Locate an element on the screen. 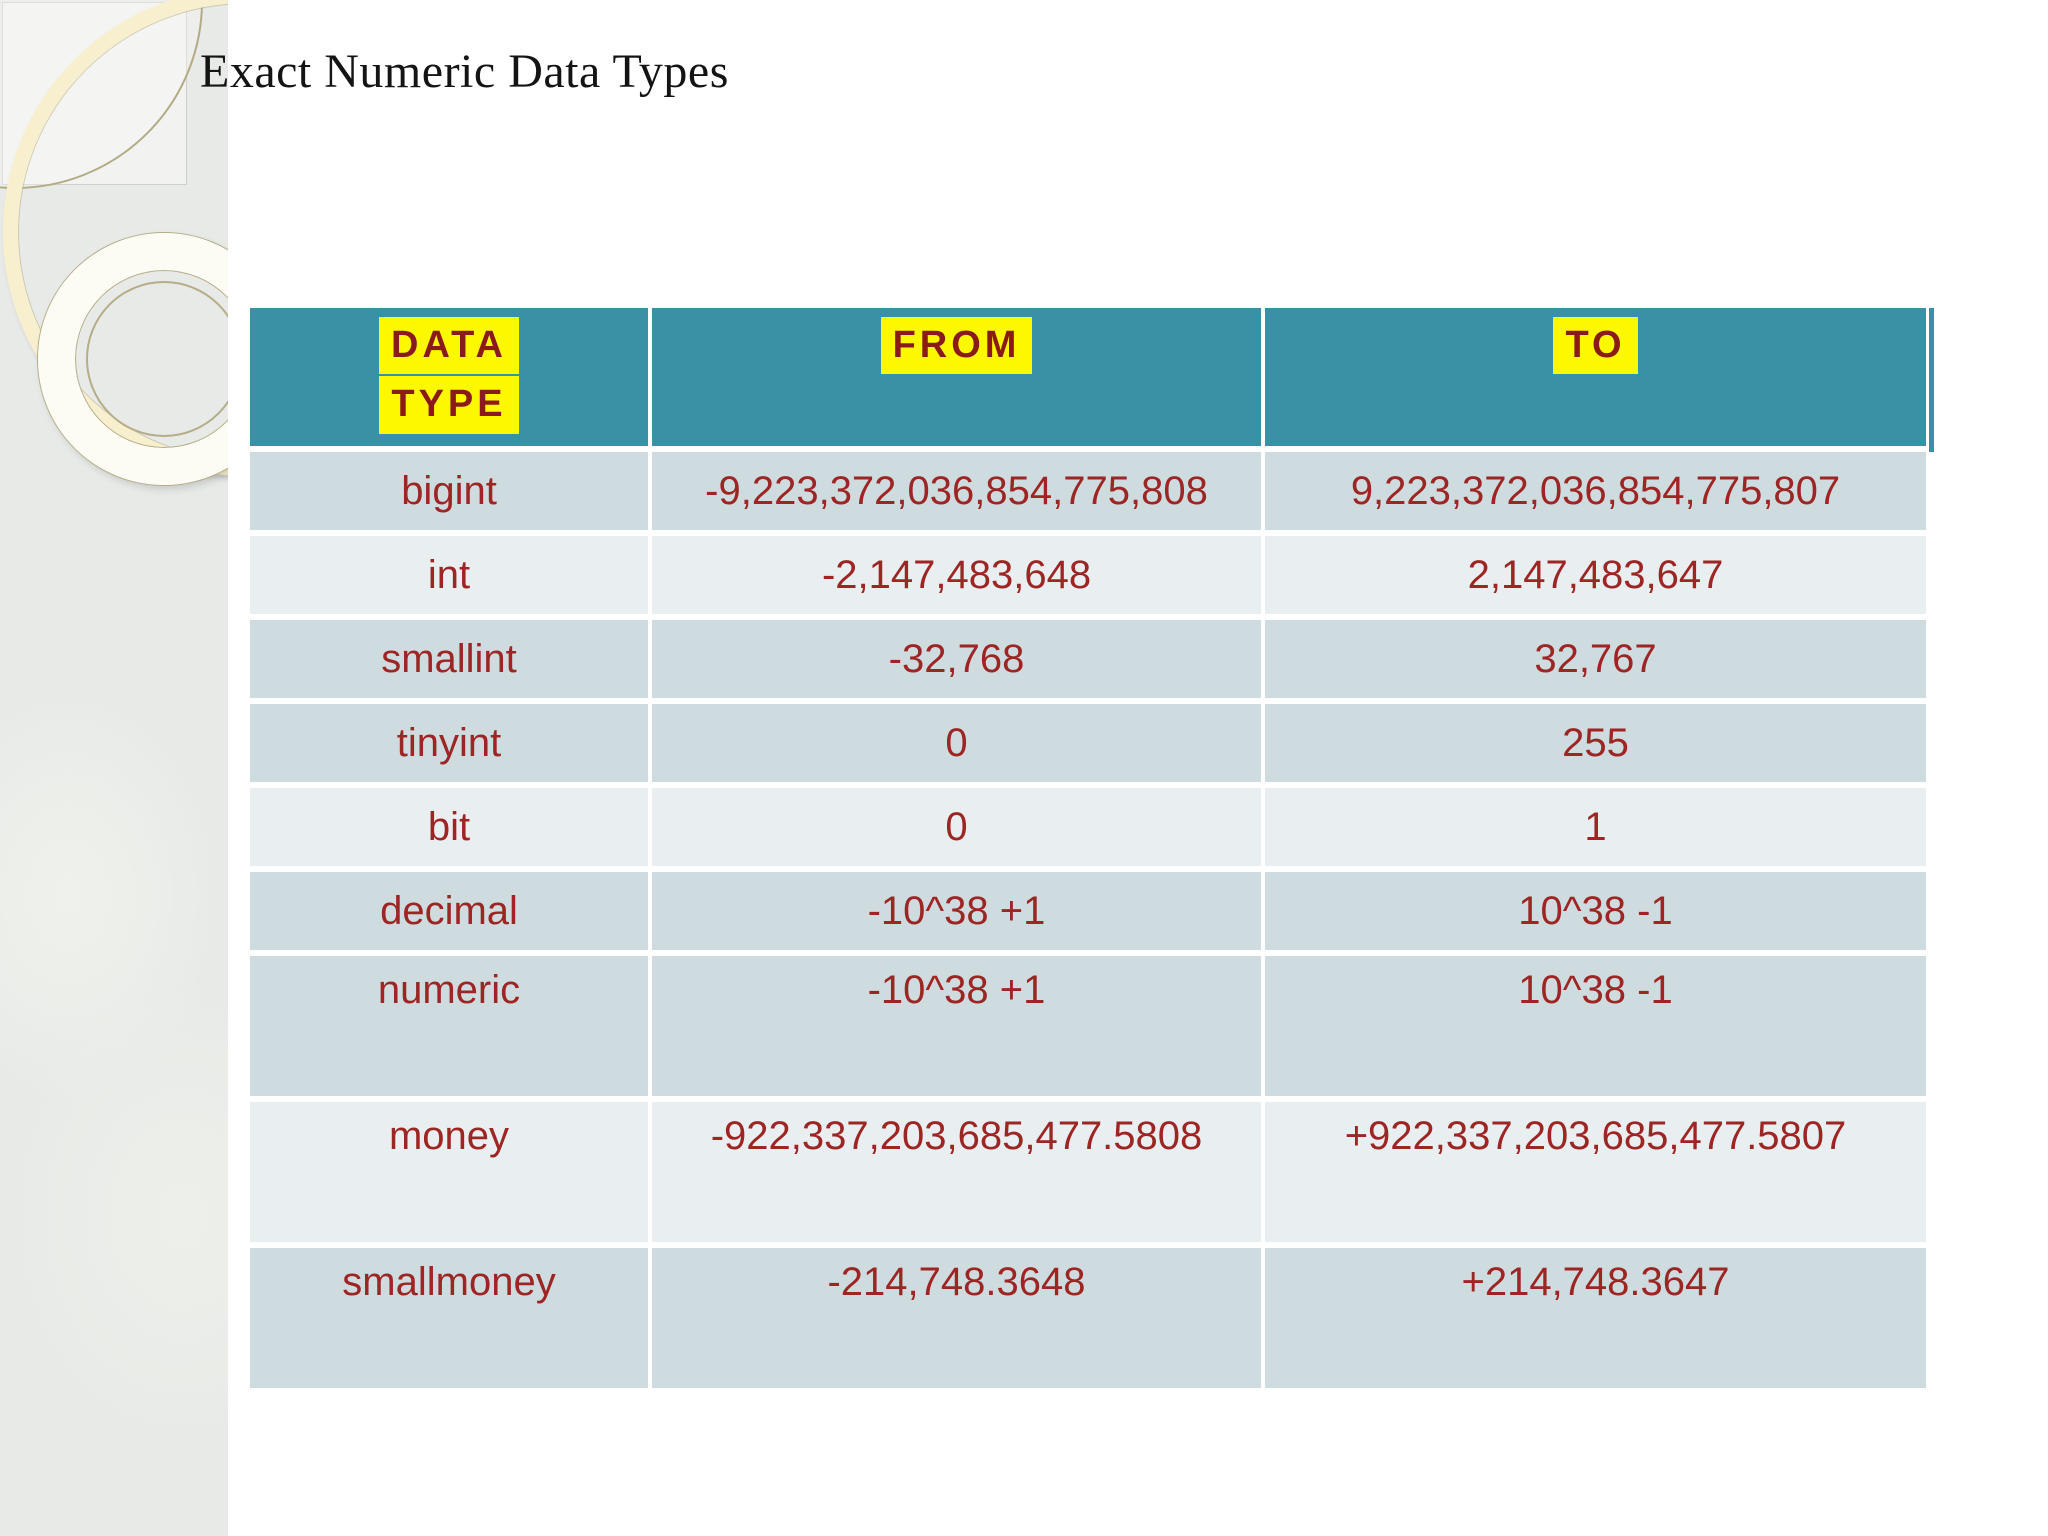  table-row-smallmoney: smallmoney -214,748.3648 +214,748.3647 is located at coordinates (1088, 1318).